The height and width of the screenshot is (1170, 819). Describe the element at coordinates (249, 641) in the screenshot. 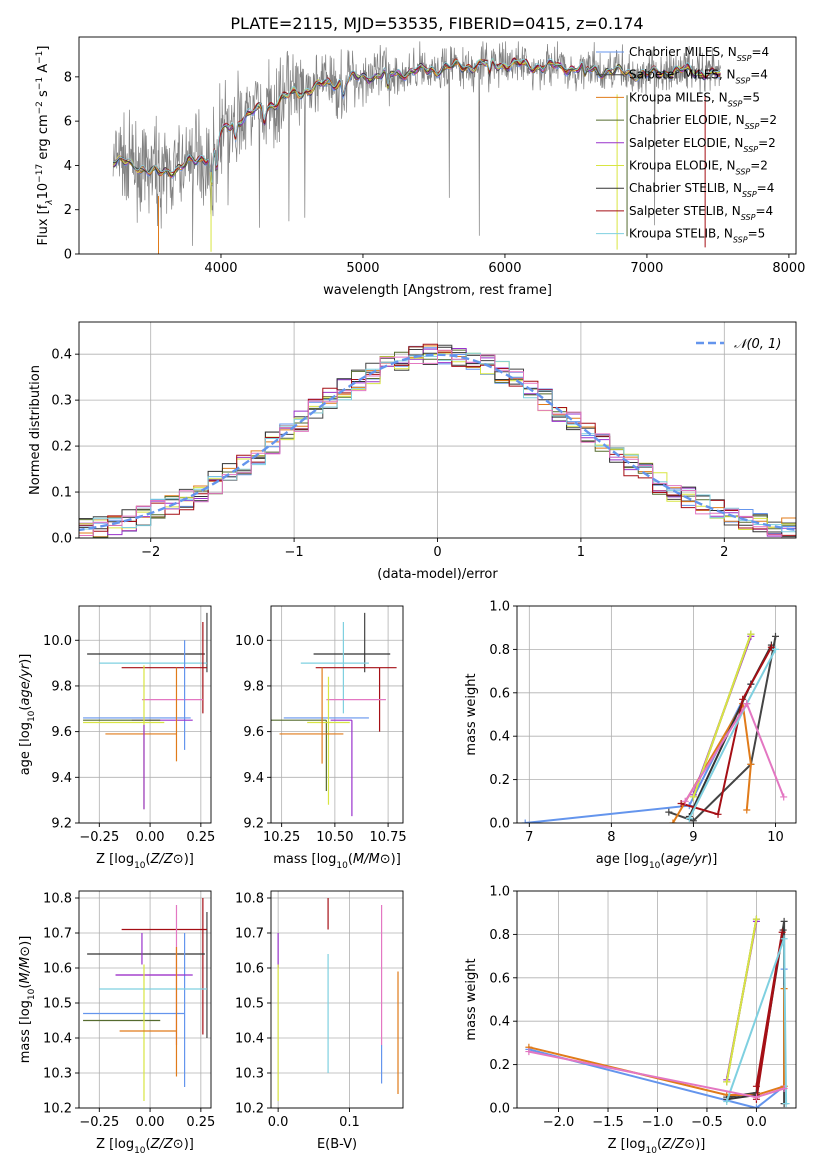

I see `y-tick-label: 10.0` at that location.